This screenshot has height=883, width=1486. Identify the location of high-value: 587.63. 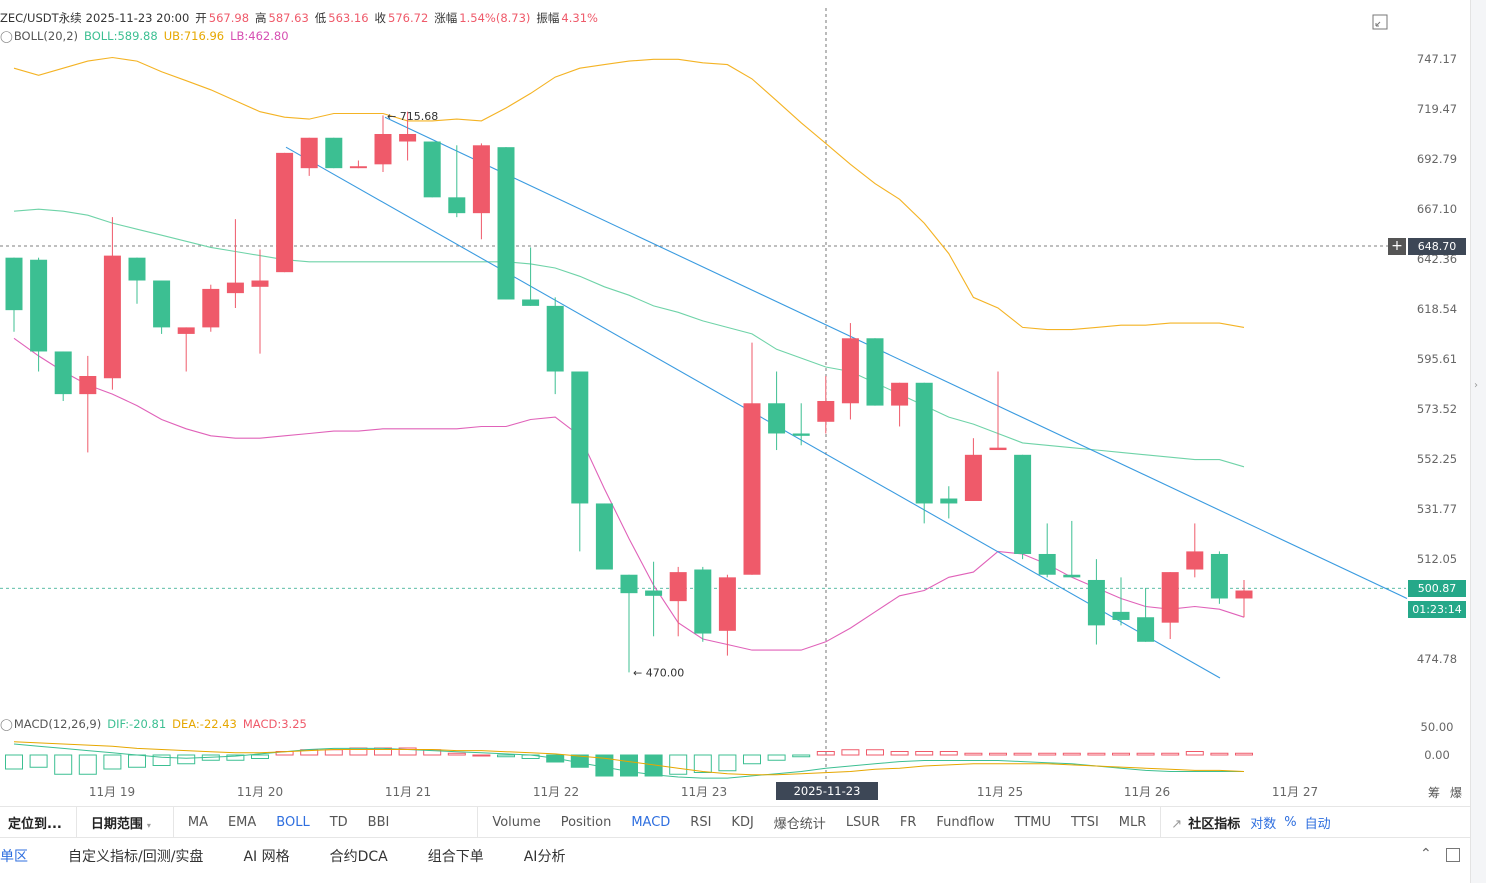
(288, 18).